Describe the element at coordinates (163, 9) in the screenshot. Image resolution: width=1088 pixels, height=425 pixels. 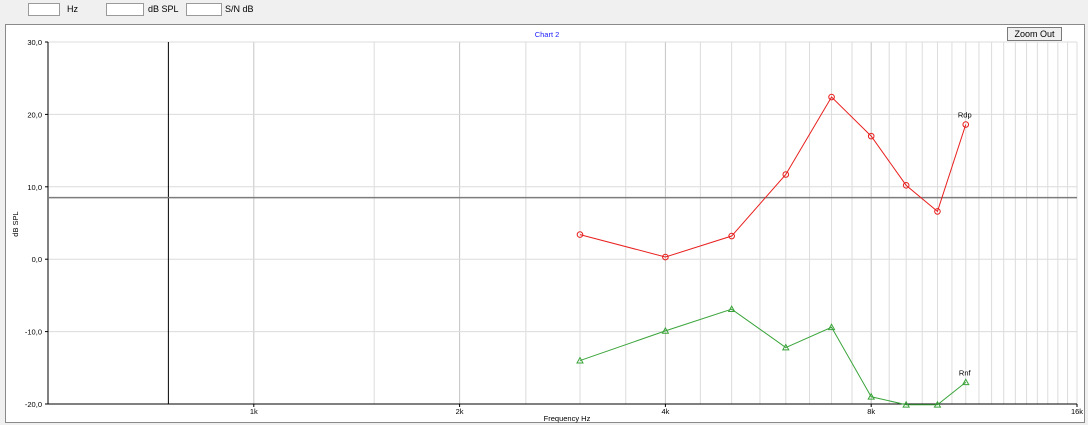
I see `db-spl-label: dB SPL` at that location.